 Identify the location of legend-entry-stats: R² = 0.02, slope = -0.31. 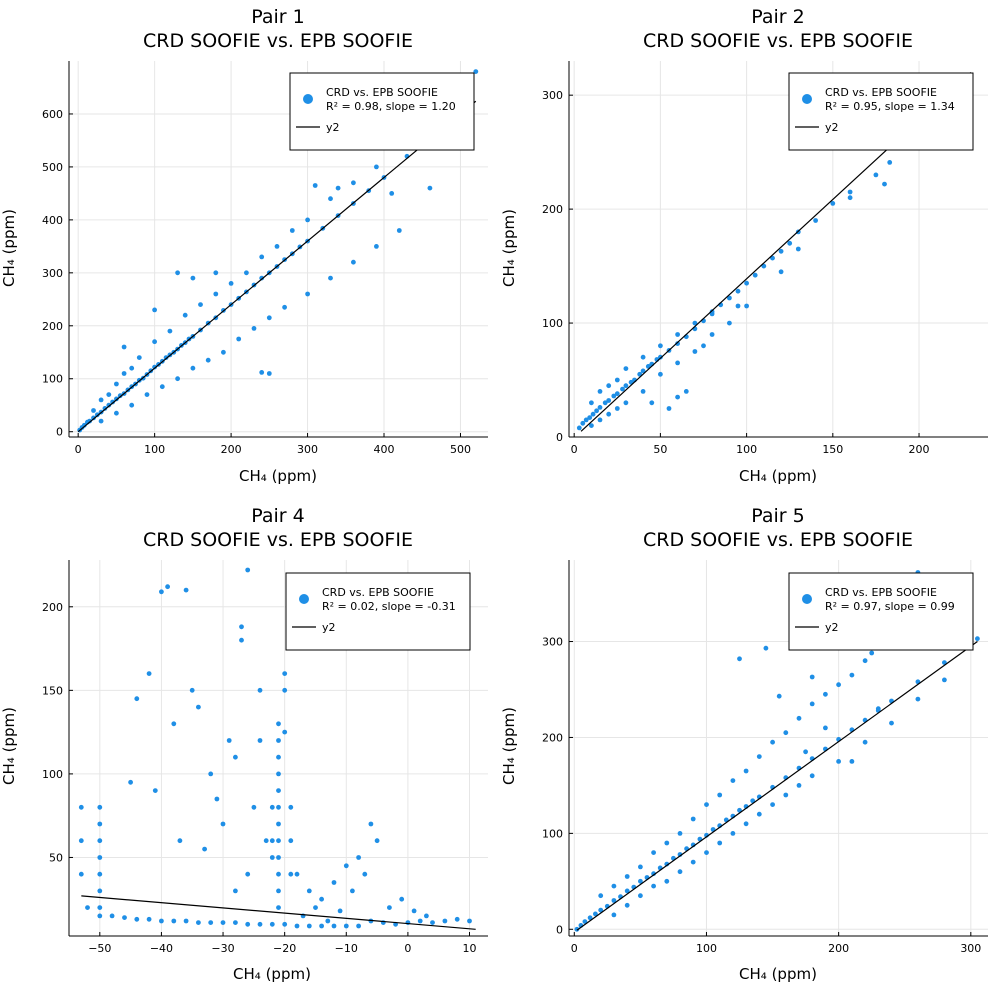
(389, 606).